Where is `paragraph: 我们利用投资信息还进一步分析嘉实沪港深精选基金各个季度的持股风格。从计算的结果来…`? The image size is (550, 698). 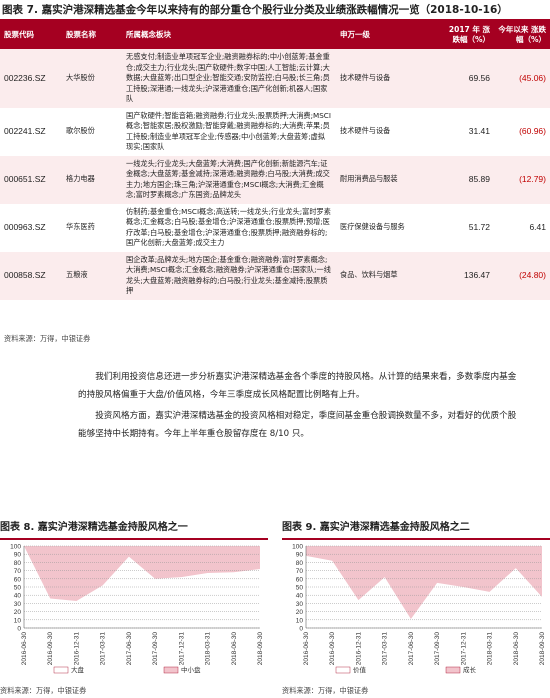 paragraph: 我们利用投资信息还进一步分析嘉实沪港深精选基金各个季度的持股风格。从计算的结果来… is located at coordinates (297, 386).